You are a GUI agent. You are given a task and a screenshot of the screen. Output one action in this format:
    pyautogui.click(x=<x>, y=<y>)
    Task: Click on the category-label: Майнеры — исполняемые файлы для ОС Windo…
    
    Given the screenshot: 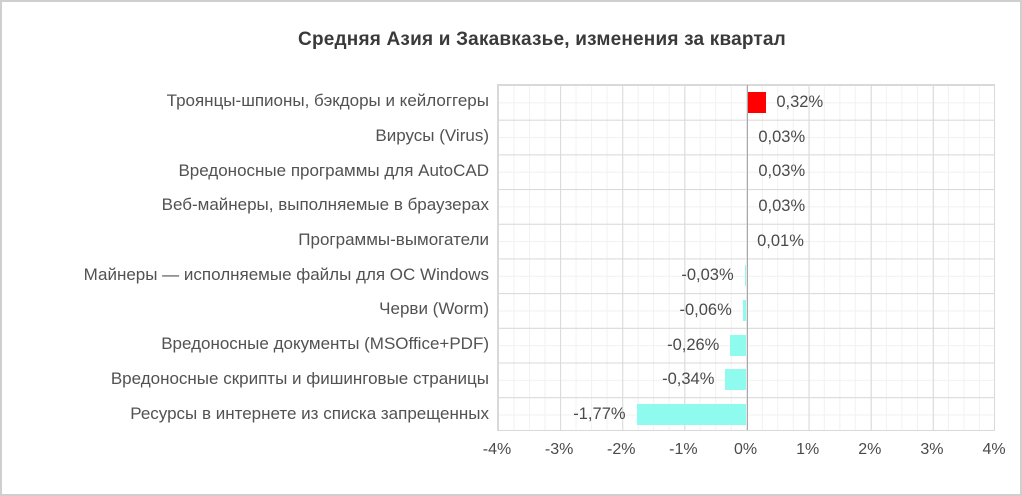 What is the action you would take?
    pyautogui.click(x=286, y=274)
    